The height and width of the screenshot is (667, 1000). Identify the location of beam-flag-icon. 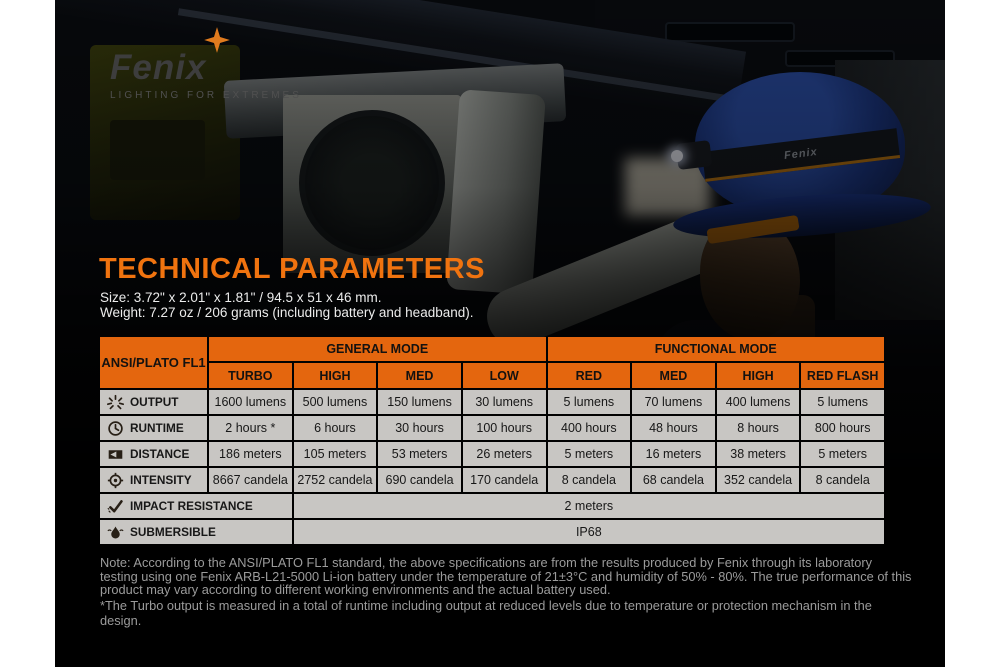
(115, 454).